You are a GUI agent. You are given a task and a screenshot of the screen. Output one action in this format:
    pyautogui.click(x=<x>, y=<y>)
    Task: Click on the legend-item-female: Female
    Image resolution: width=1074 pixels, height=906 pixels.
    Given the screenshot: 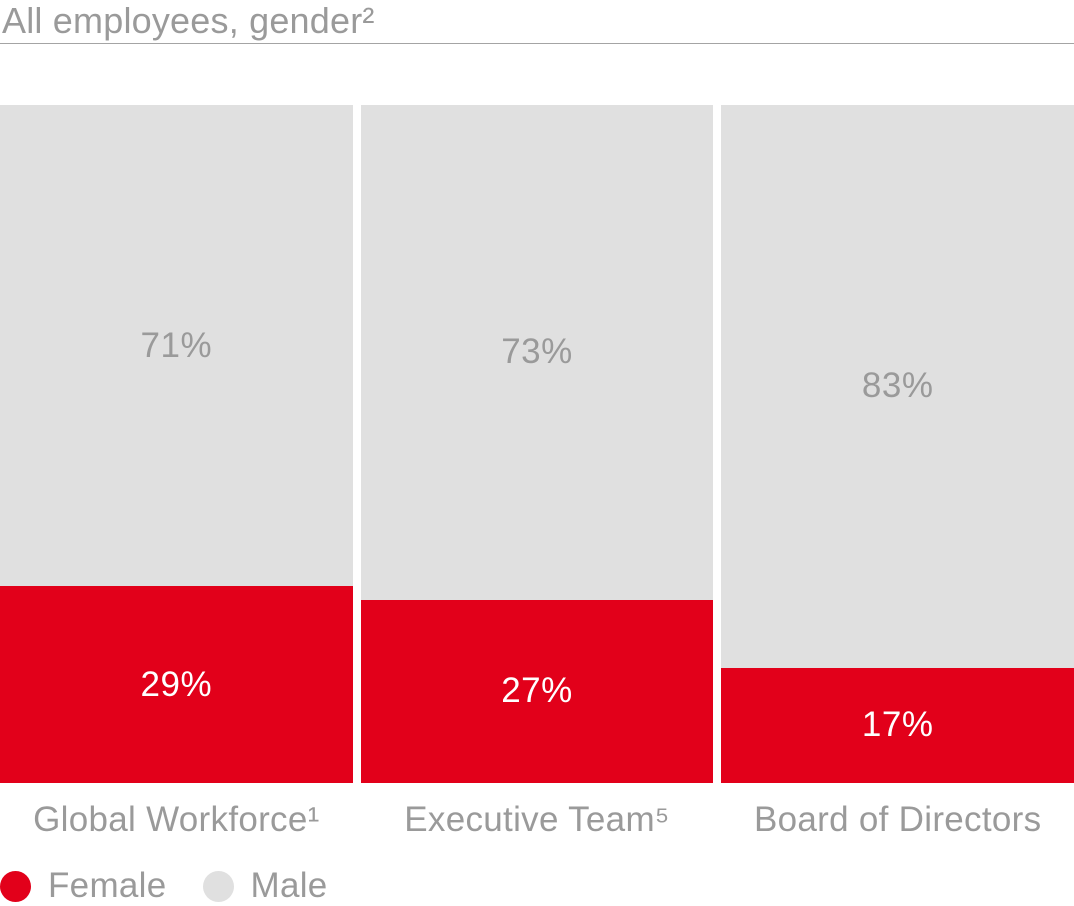 What is the action you would take?
    pyautogui.click(x=83, y=886)
    